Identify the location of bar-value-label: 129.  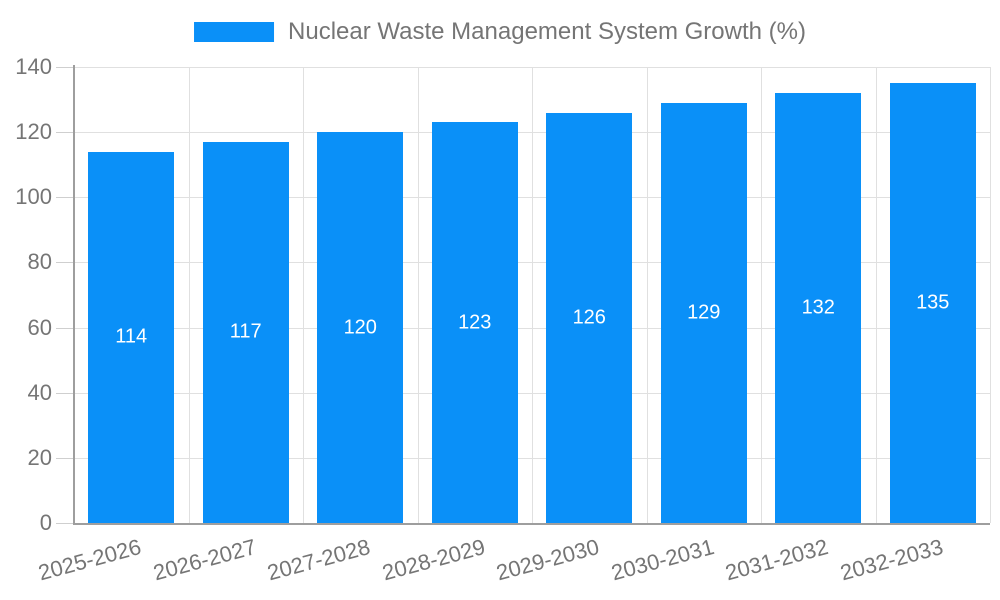
(704, 312).